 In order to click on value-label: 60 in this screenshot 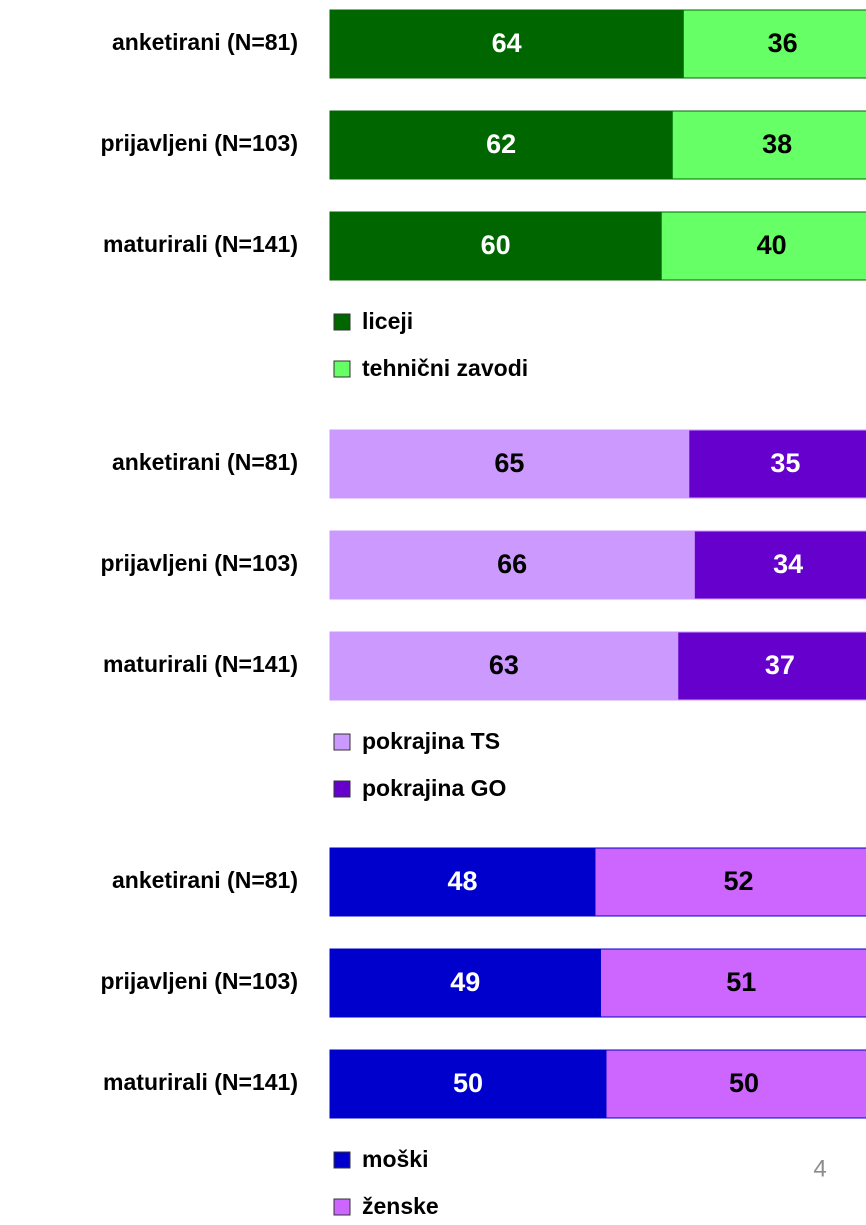, I will do `click(496, 245)`.